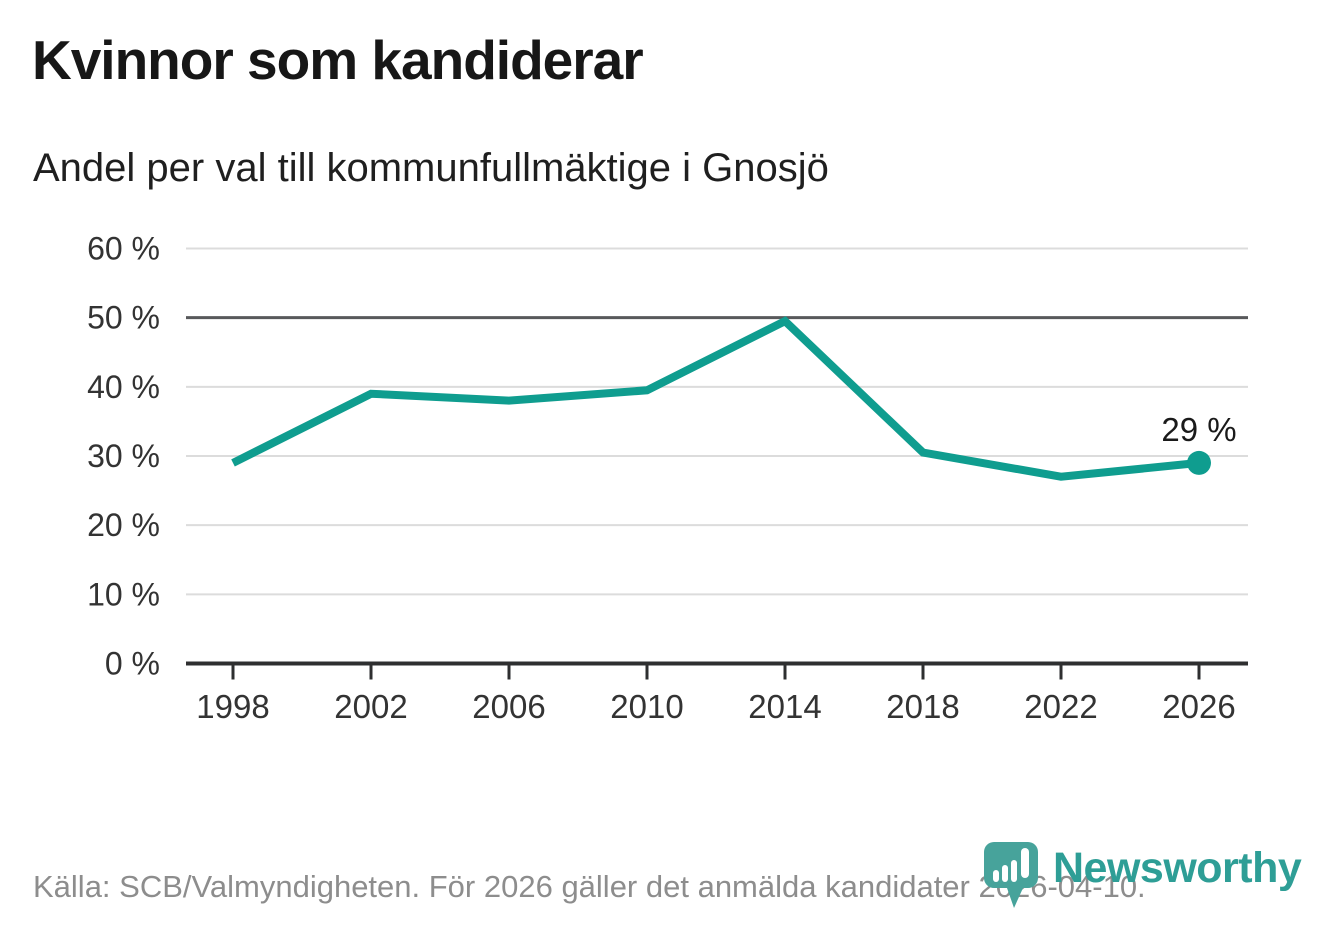 The height and width of the screenshot is (939, 1322). Describe the element at coordinates (1198, 429) in the screenshot. I see `end-point-label: 29 %` at that location.